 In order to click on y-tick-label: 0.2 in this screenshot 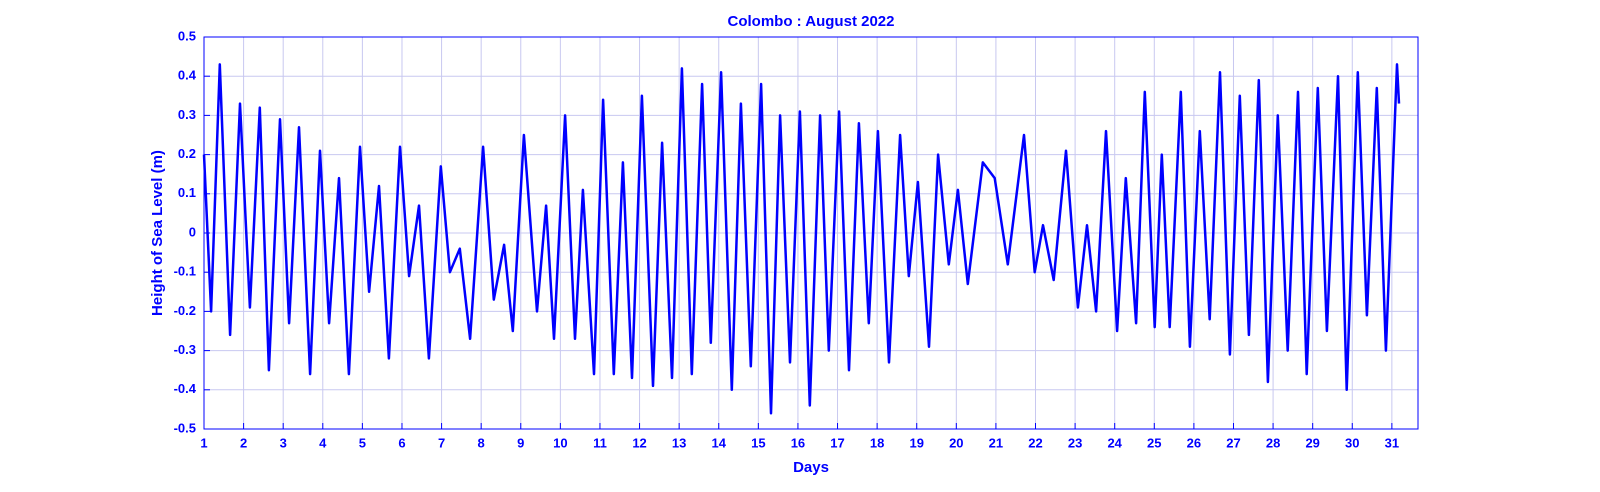, I will do `click(187, 153)`.